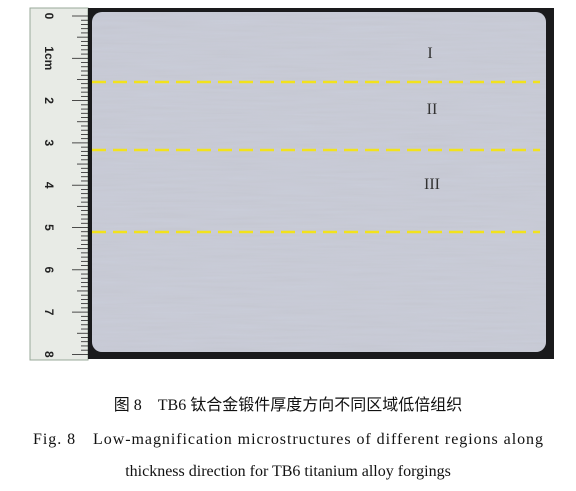 The height and width of the screenshot is (491, 576). What do you see at coordinates (49, 185) in the screenshot?
I see `ruler-label: 4` at bounding box center [49, 185].